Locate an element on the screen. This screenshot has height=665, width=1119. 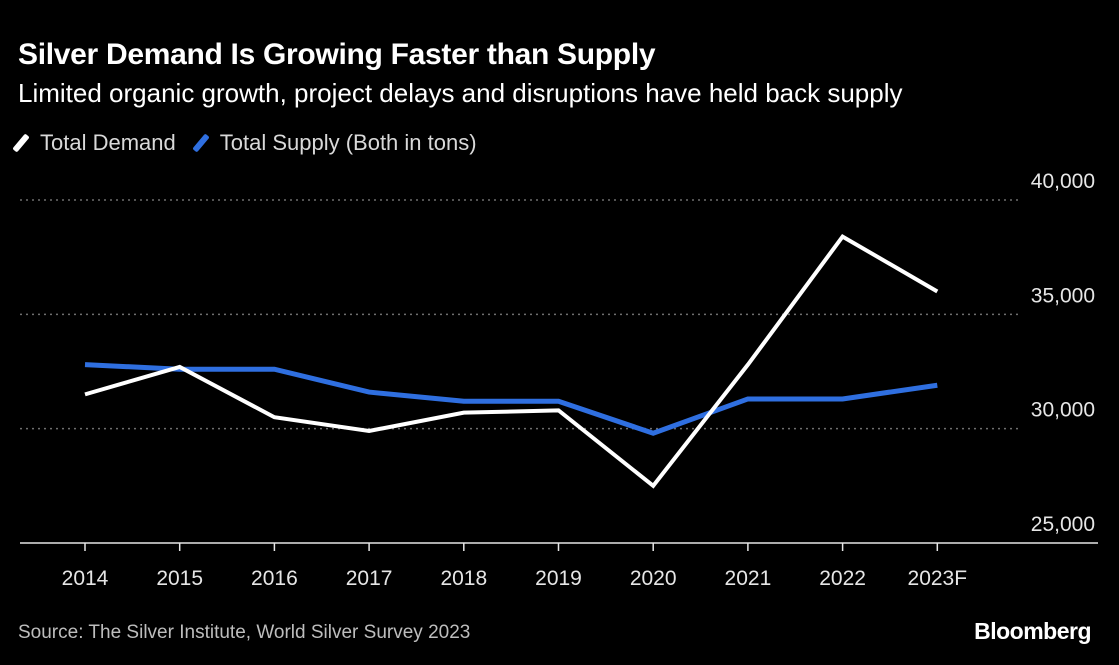
legend-item-demand: Total Demand is located at coordinates (94, 143).